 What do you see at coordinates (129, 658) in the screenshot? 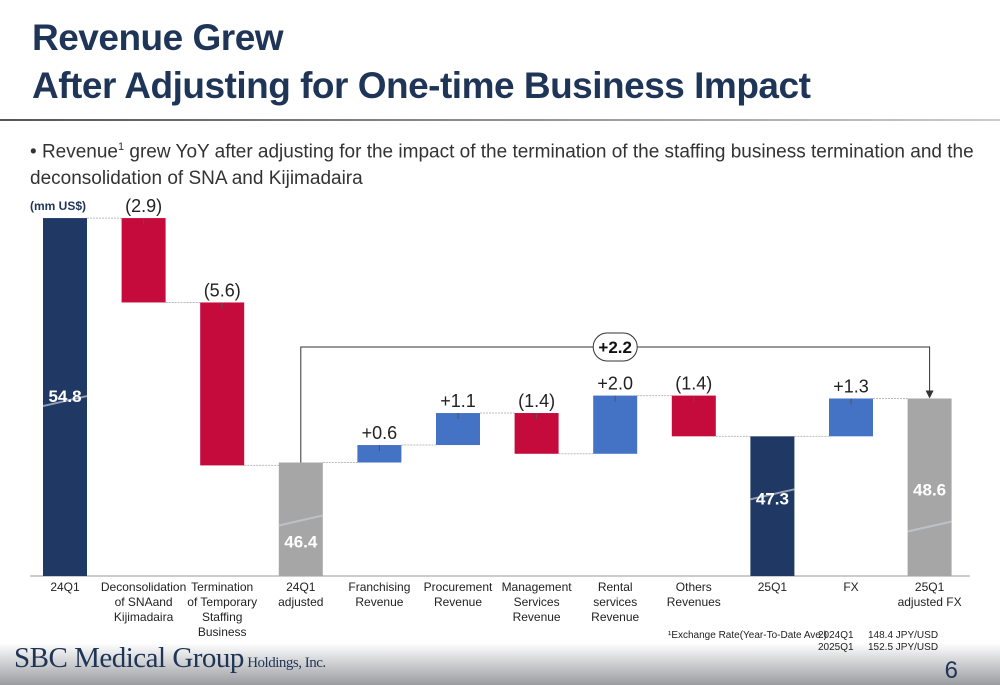
I see `logo-main: SBC Medical Group` at bounding box center [129, 658].